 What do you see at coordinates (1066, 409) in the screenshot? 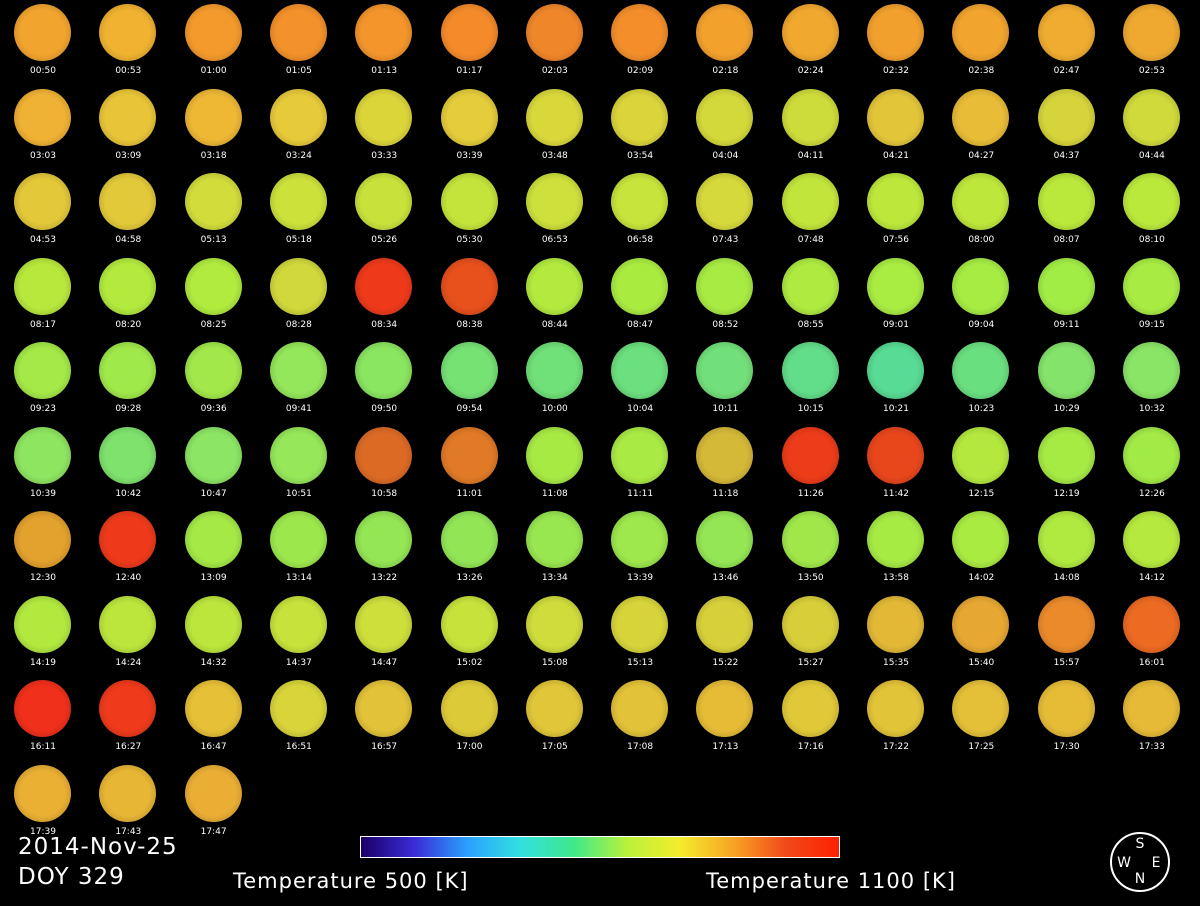
I see `frame-time-label: 10:29` at bounding box center [1066, 409].